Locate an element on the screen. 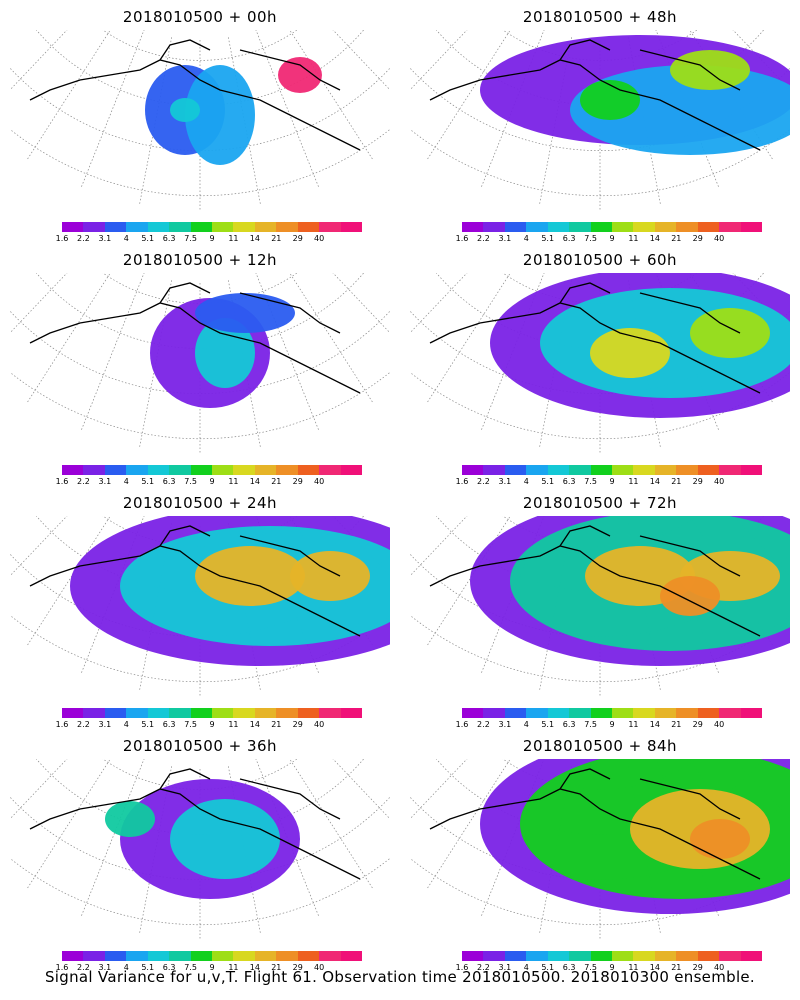 The image size is (800, 1000). colorbar-tick-label: 21 is located at coordinates (676, 238).